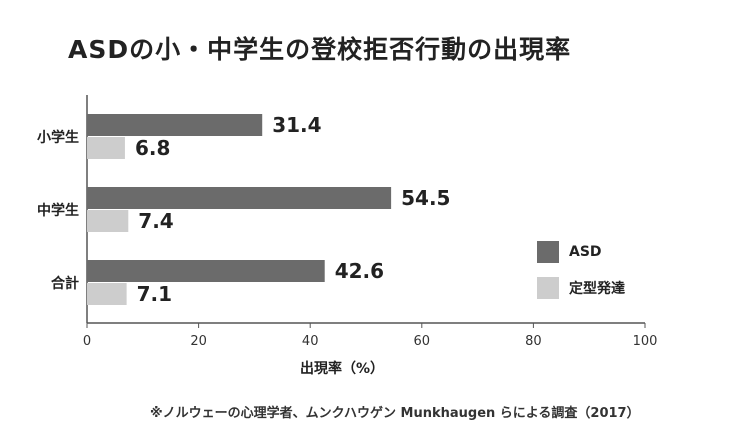 Image resolution: width=744 pixels, height=445 pixels. I want to click on value-label: 7.1, so click(154, 294).